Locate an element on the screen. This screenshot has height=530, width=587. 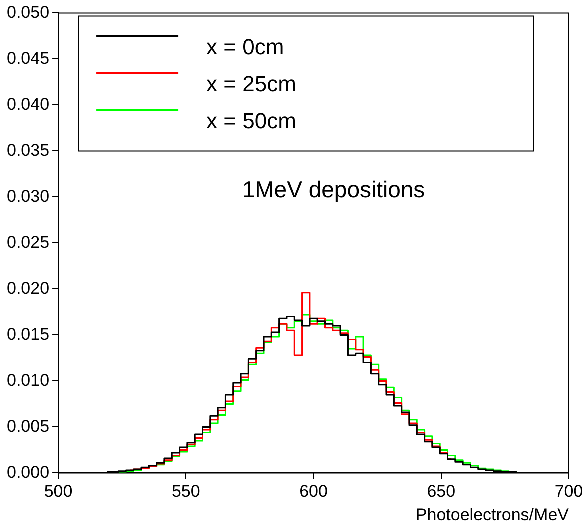
y-tick-label: 0.010 is located at coordinates (28, 380).